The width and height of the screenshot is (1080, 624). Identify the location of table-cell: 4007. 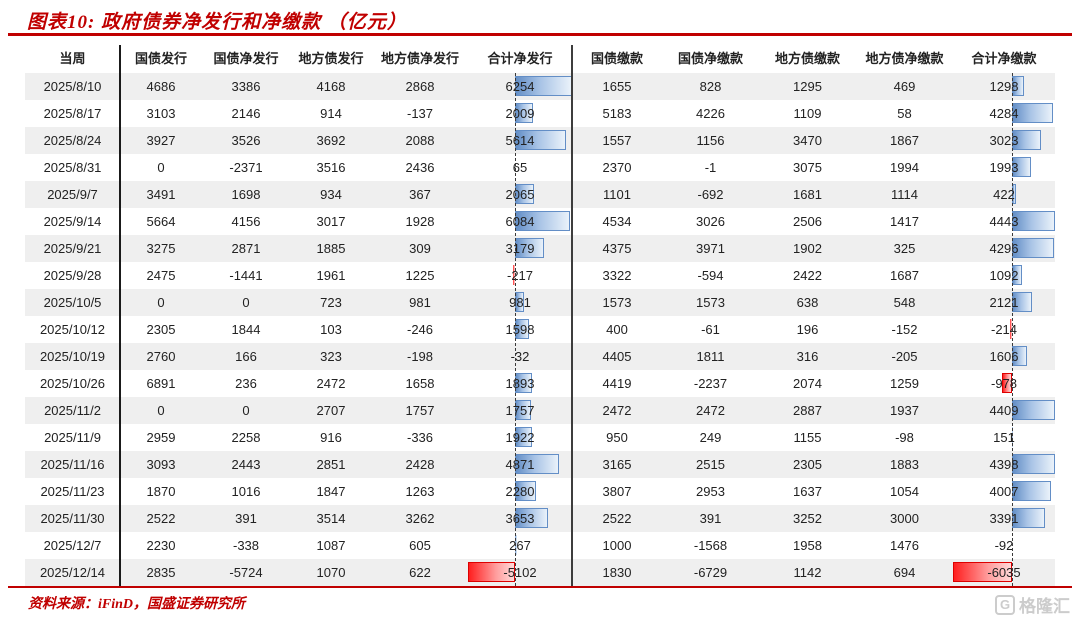
(1004, 491).